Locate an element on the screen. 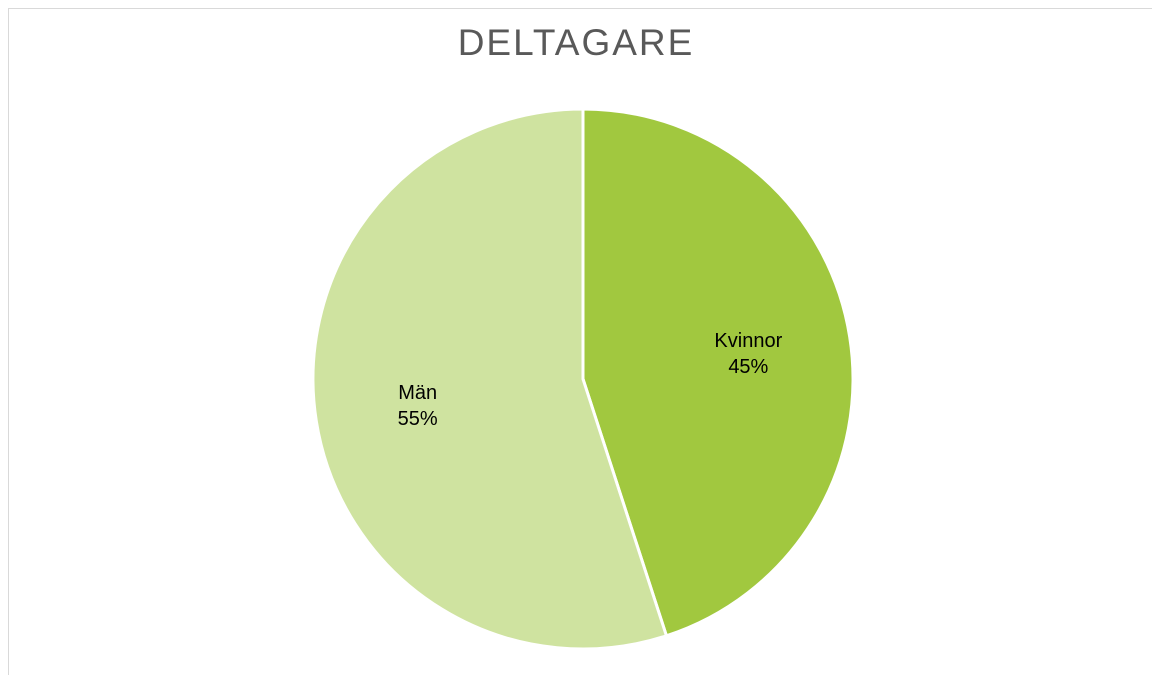 Image resolution: width=1152 pixels, height=675 pixels. pie-labels: Kvinnor 45% Män 55% is located at coordinates (590, 380).